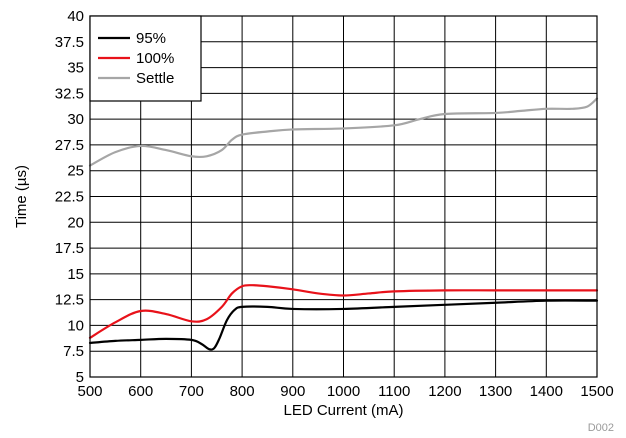  What do you see at coordinates (155, 78) in the screenshot?
I see `legend-label: Settle` at bounding box center [155, 78].